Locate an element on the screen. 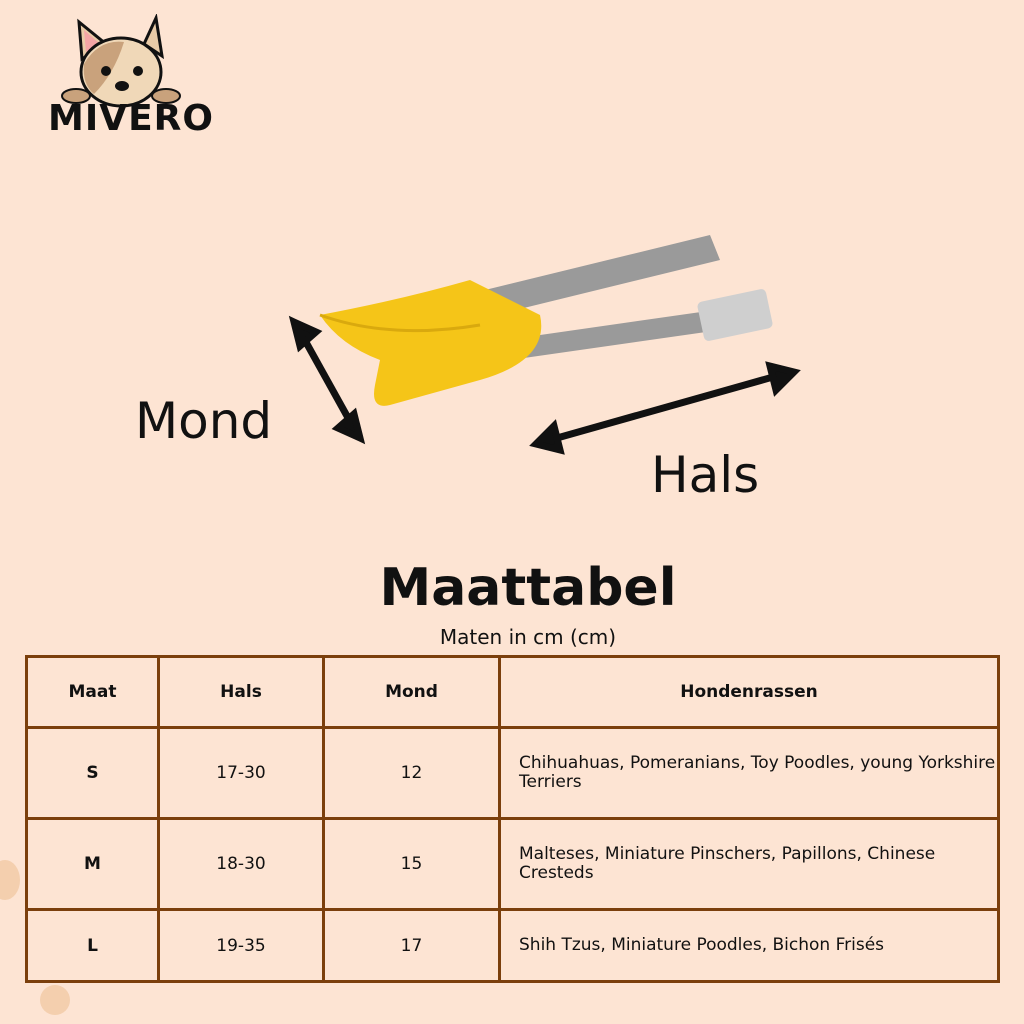  table-header-row: Maat Hals Mond Hondenrassen is located at coordinates (512, 692).